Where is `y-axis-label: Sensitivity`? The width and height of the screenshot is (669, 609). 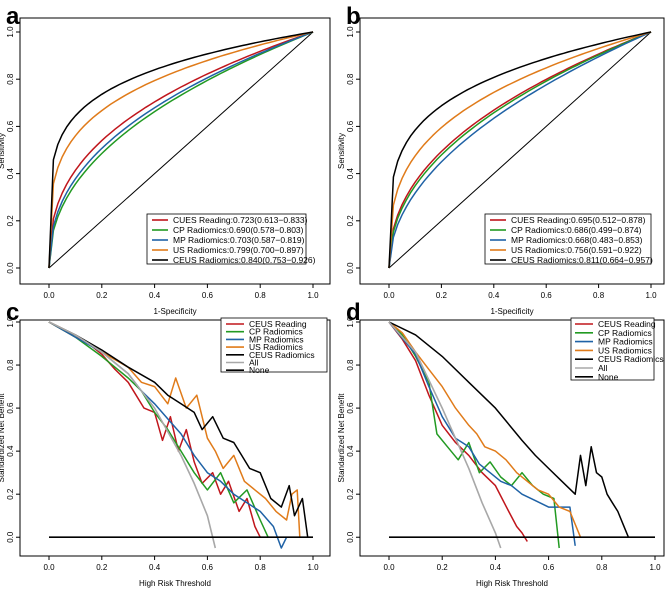
y-axis-label: Sensitivity is located at coordinates (341, 151).